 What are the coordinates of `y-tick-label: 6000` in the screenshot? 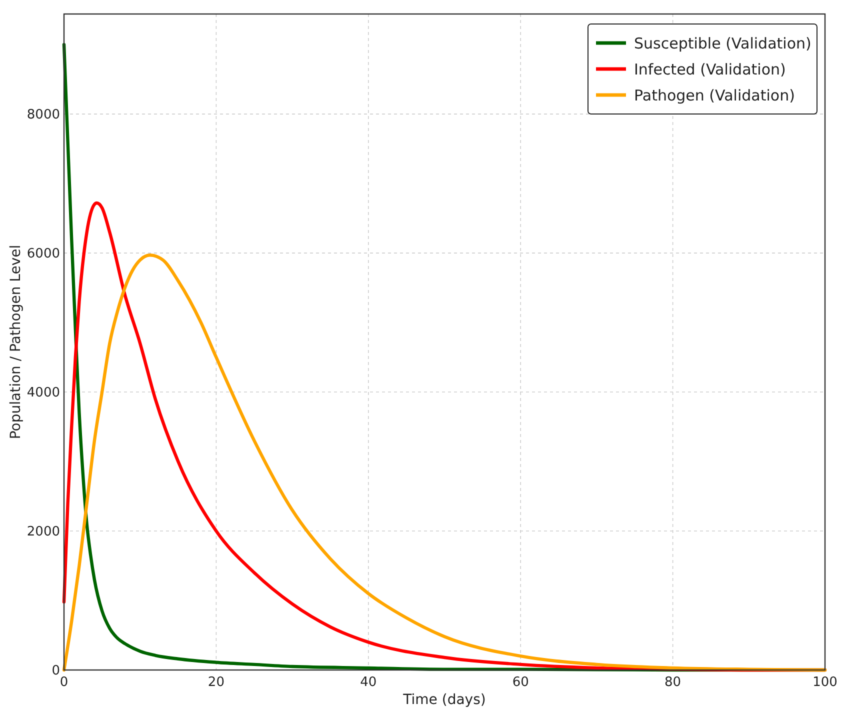 It's located at (43, 254).